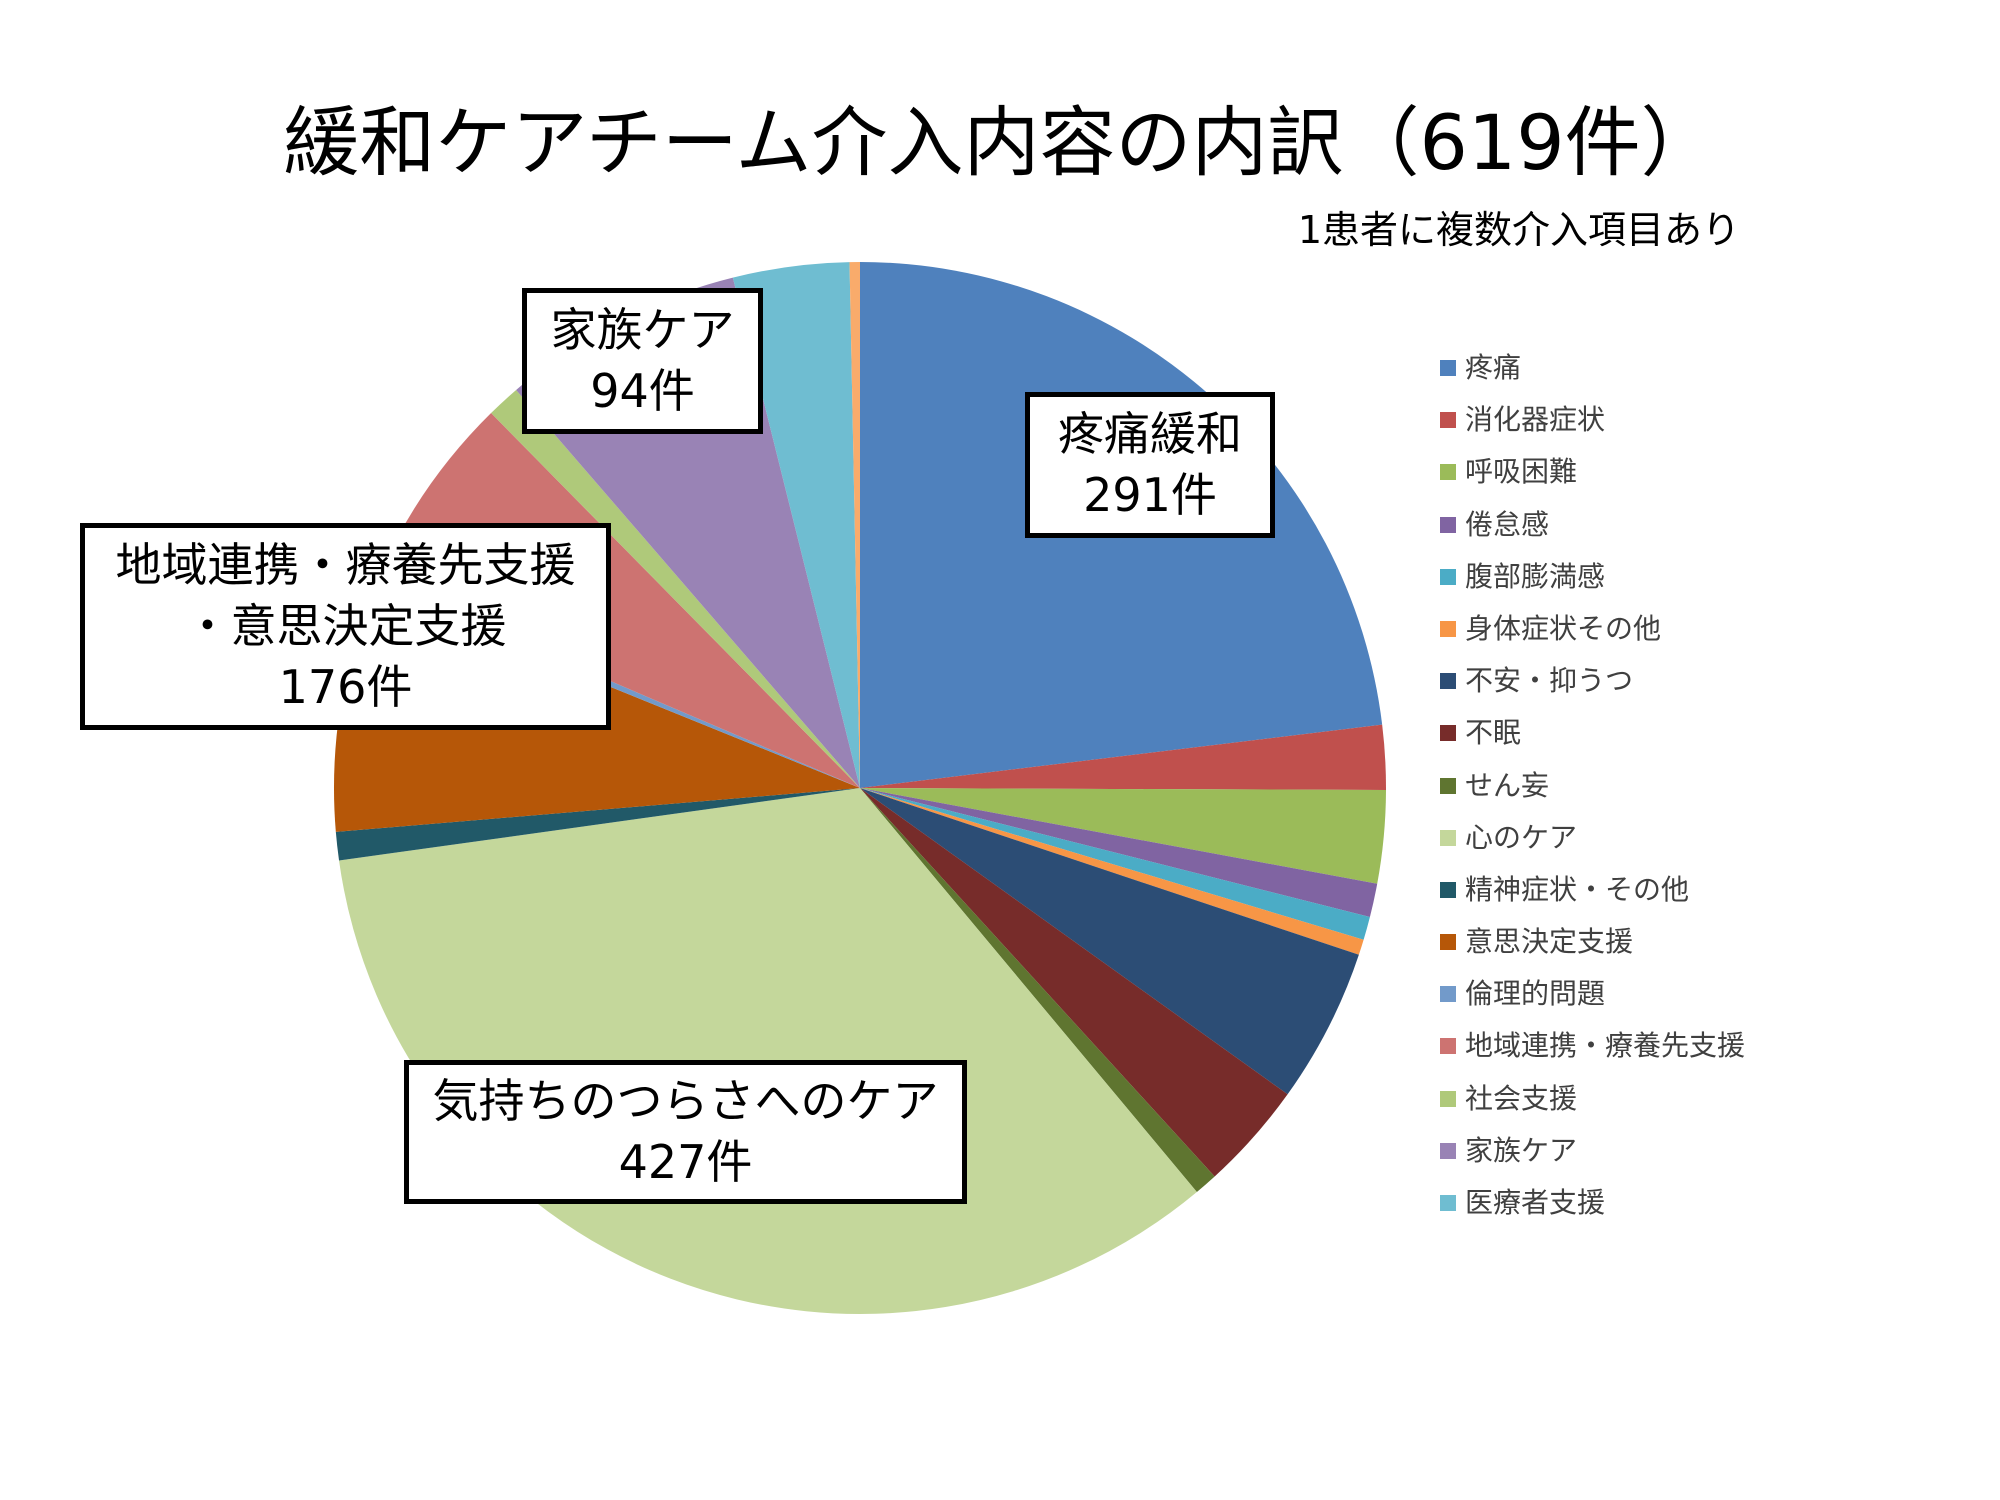  I want to click on callout-family-count: 94件, so click(642, 391).